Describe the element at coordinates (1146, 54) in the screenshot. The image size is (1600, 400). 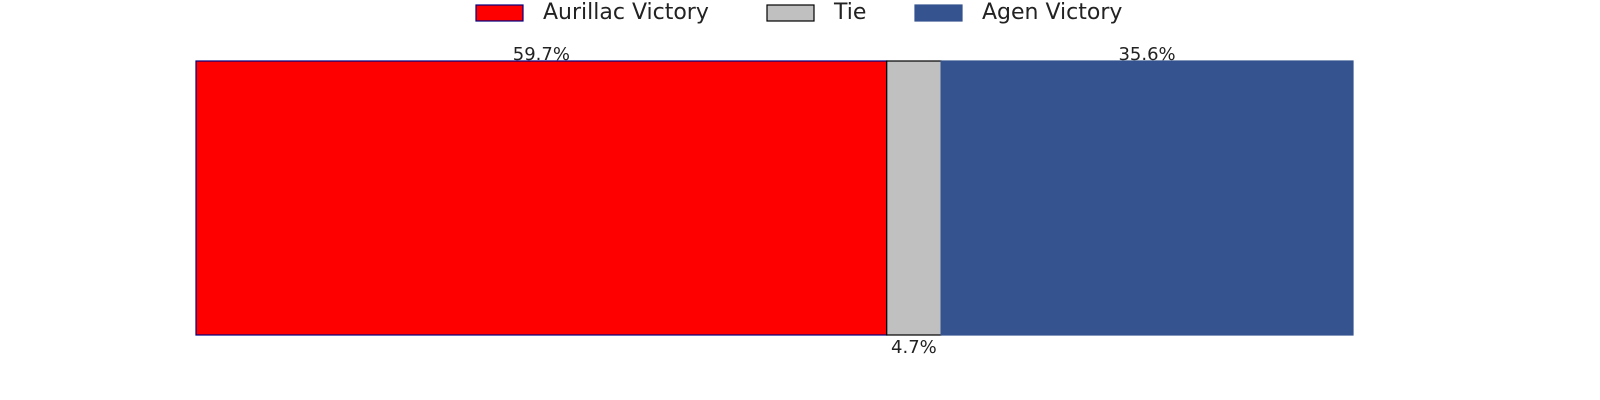
I see `value-label: 35.6%` at that location.